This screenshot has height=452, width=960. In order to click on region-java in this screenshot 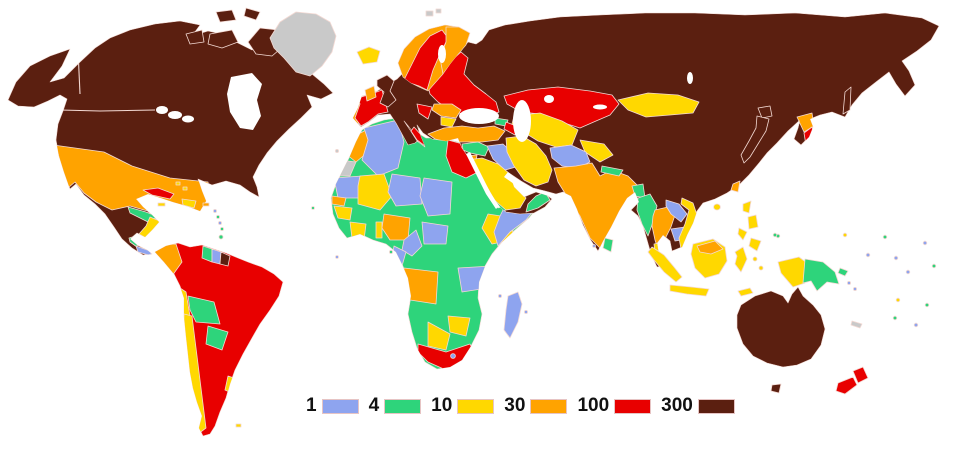, I will do `click(689, 290)`.